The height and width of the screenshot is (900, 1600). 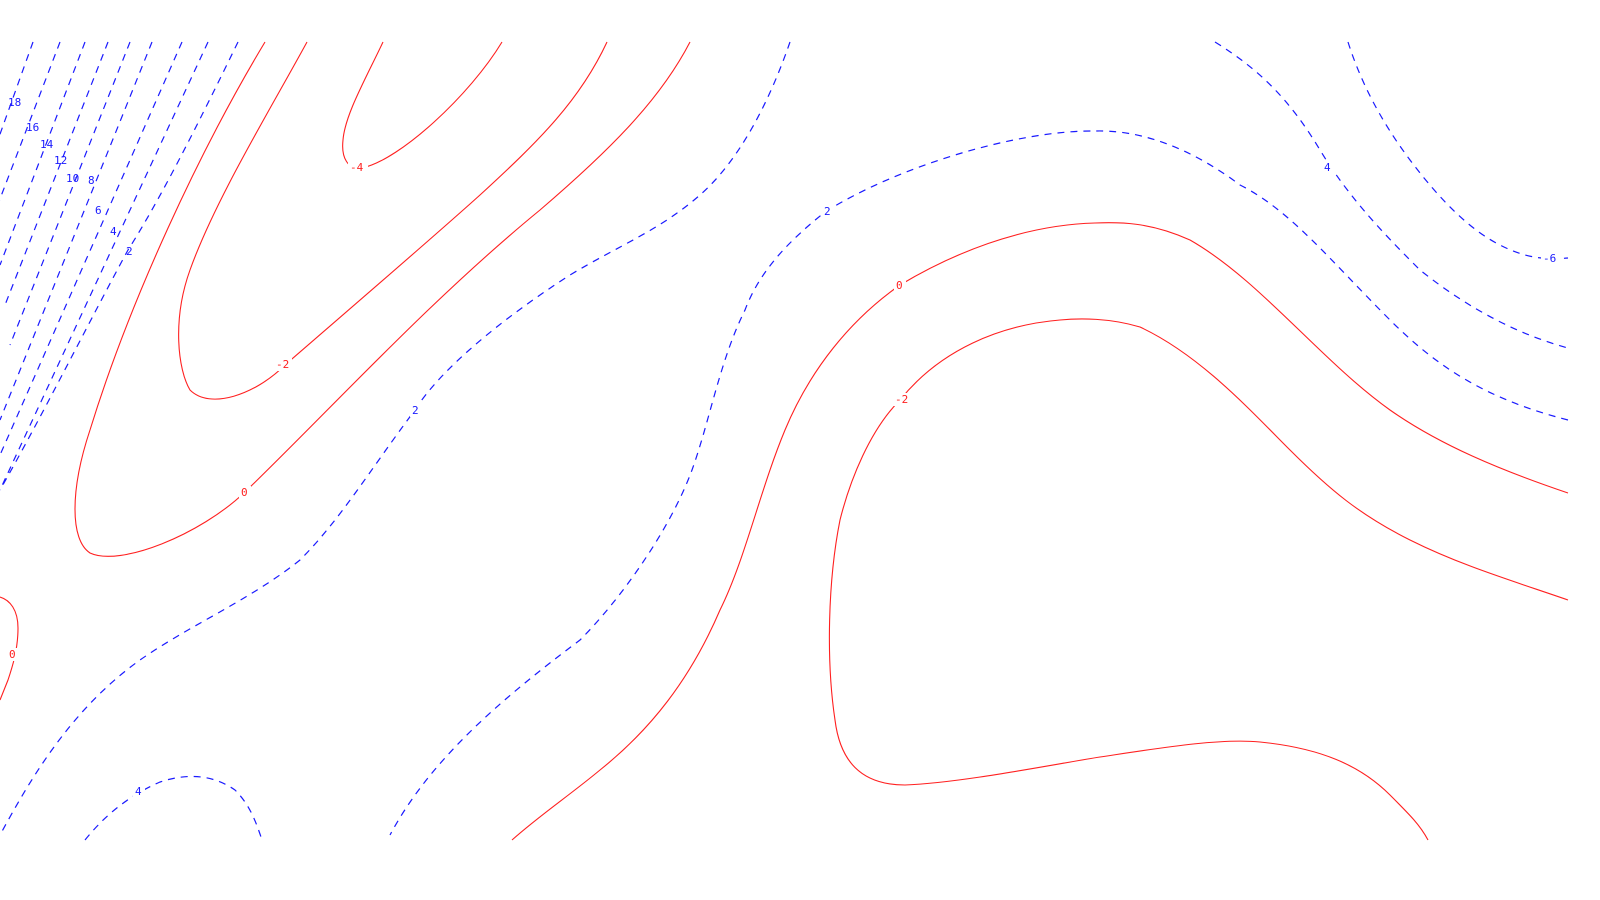 I want to click on contour-label: 18, so click(x=14, y=102).